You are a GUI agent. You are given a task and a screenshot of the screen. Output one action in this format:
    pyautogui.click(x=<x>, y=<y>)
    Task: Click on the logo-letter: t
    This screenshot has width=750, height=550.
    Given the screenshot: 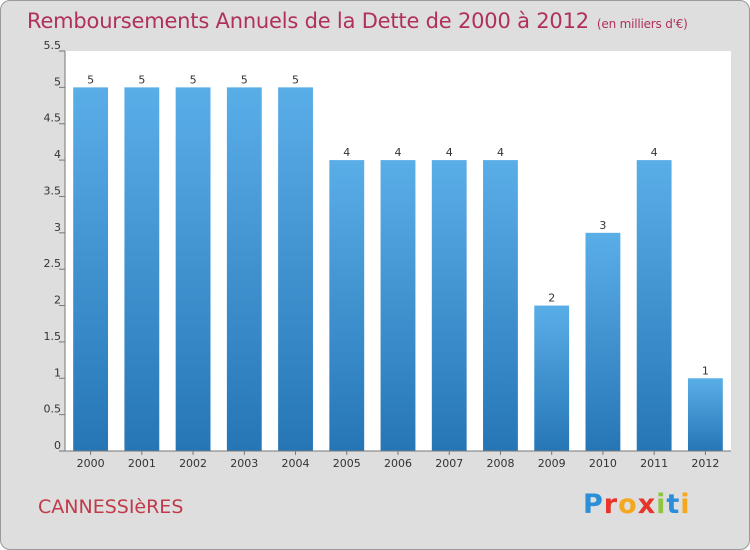 What is the action you would take?
    pyautogui.click(x=673, y=504)
    